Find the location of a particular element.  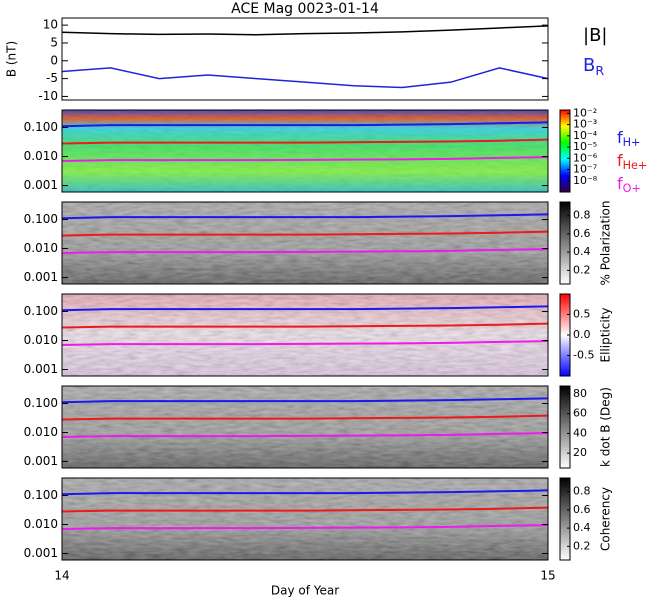

legend-label: |B| is located at coordinates (595, 35).